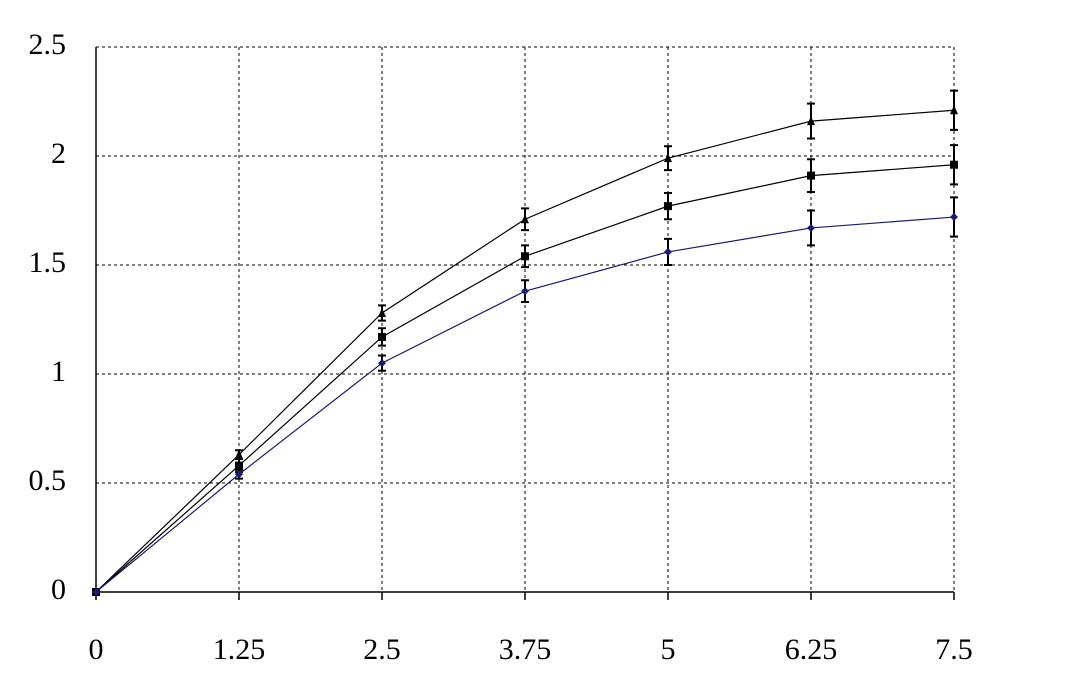  What do you see at coordinates (954, 649) in the screenshot?
I see `x-tick-label: 7.5` at bounding box center [954, 649].